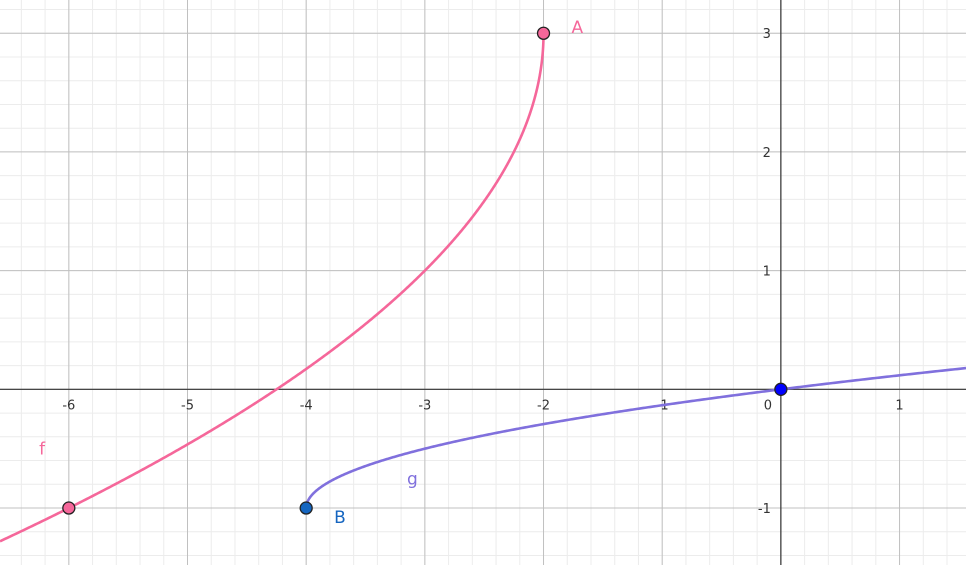  I want to click on point-label-B: B, so click(340, 518).